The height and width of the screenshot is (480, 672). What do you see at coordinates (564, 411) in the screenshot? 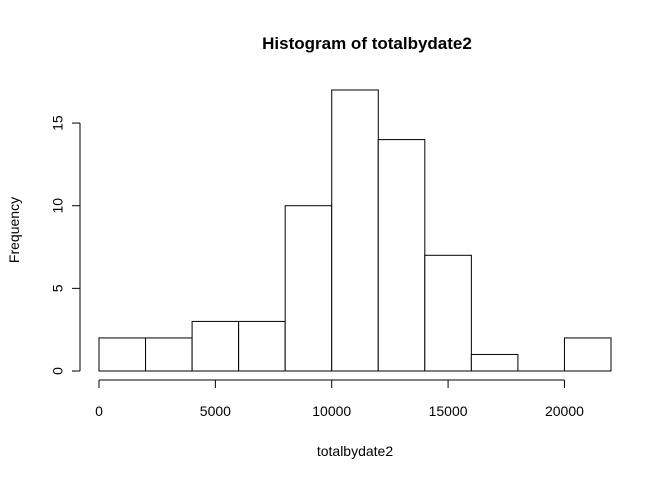
I see `x-tick-label: 20000` at bounding box center [564, 411].